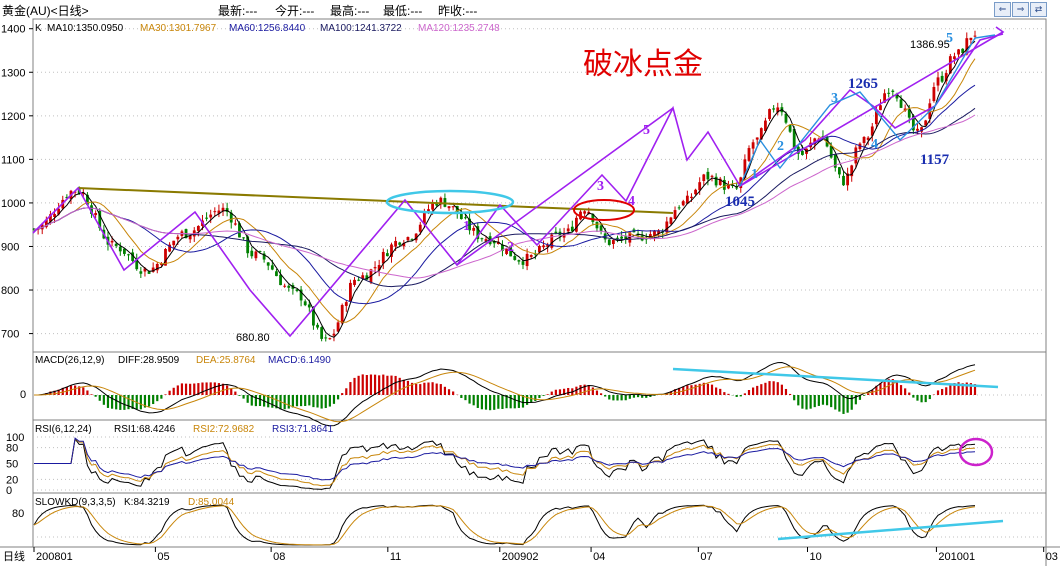 The height and width of the screenshot is (566, 1060). What do you see at coordinates (54, 557) in the screenshot?
I see `x-tick-label: 200801` at bounding box center [54, 557].